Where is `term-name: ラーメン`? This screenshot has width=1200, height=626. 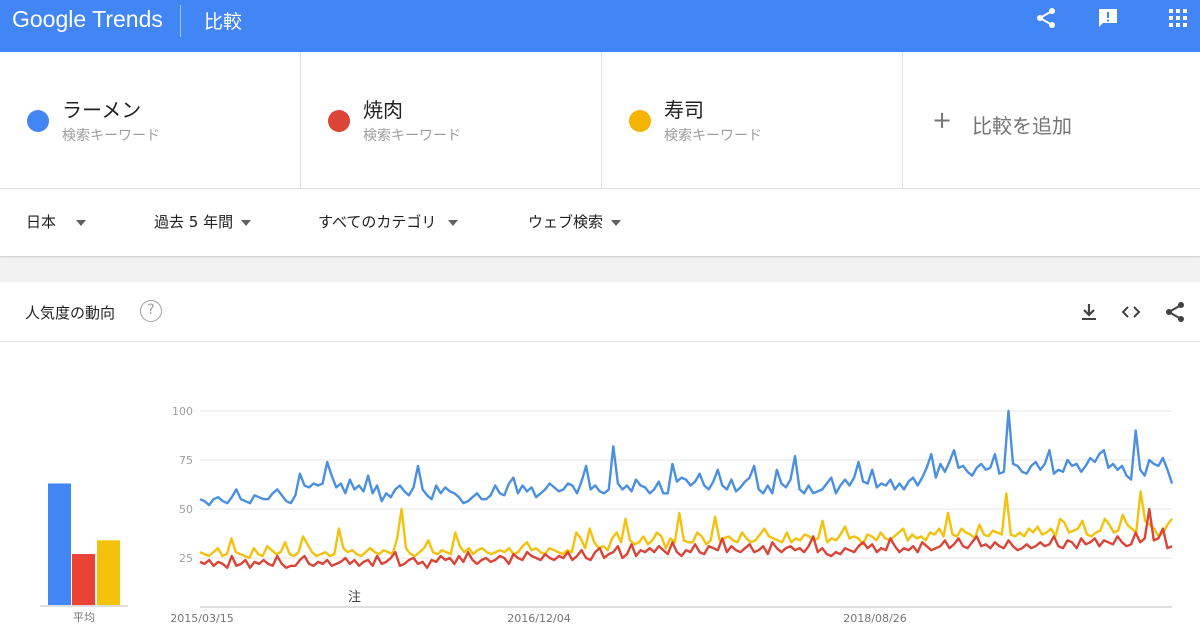 term-name: ラーメン is located at coordinates (102, 110).